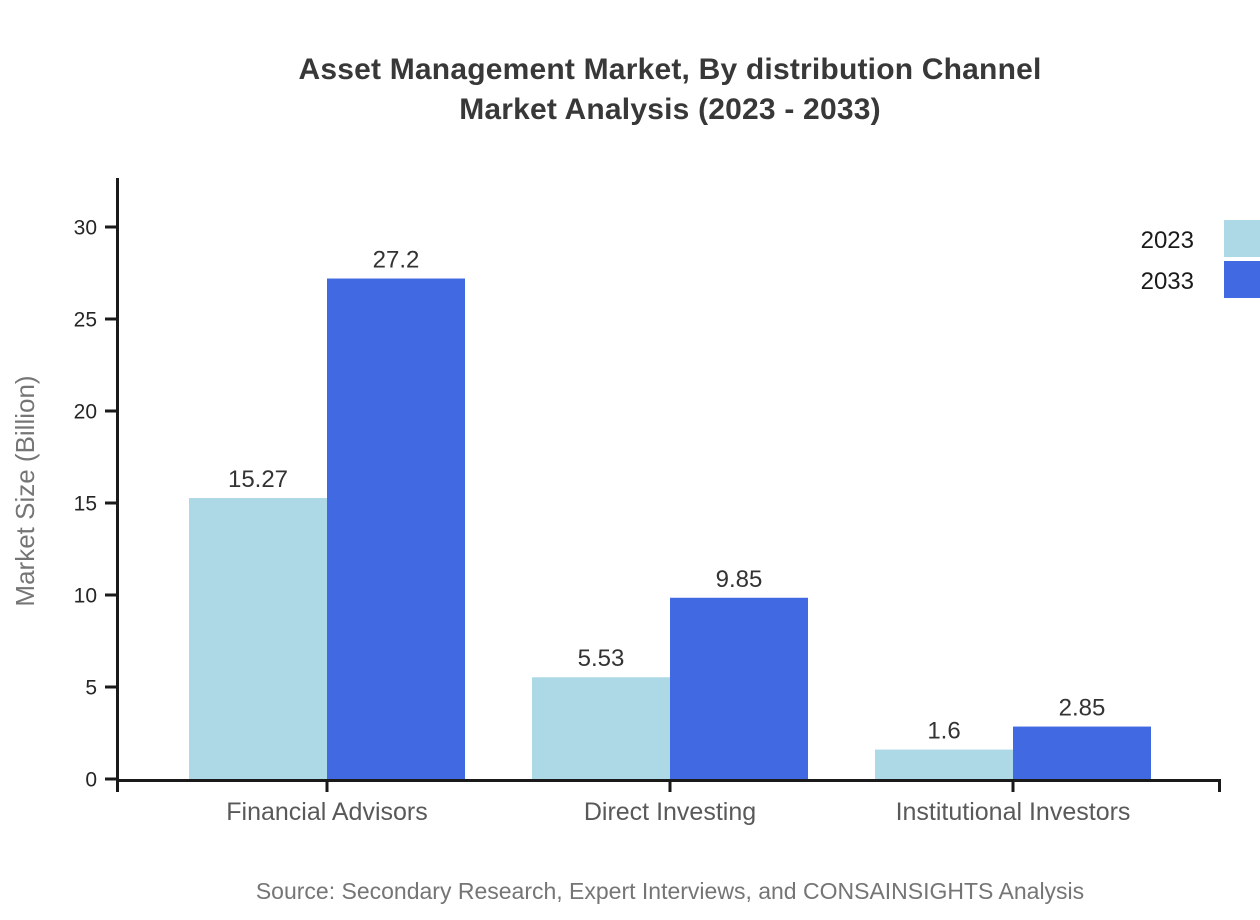 The height and width of the screenshot is (920, 1260). What do you see at coordinates (943, 731) in the screenshot?
I see `bar-value-label: 1.6` at bounding box center [943, 731].